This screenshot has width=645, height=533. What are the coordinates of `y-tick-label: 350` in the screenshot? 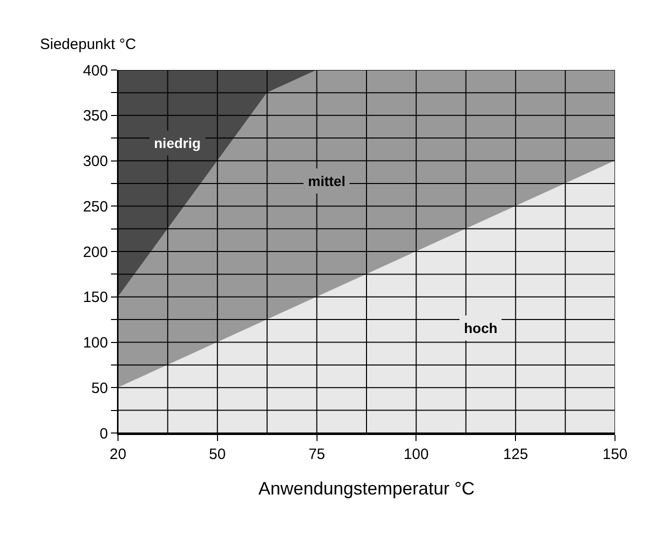 It's located at (95, 116).